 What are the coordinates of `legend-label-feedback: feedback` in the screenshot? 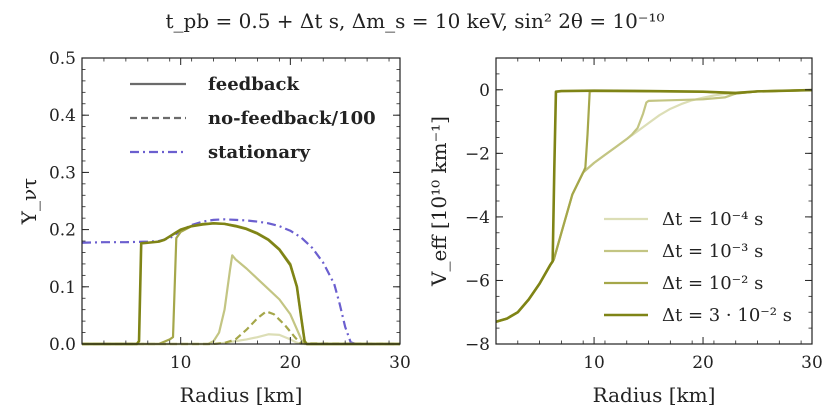 It's located at (253, 84).